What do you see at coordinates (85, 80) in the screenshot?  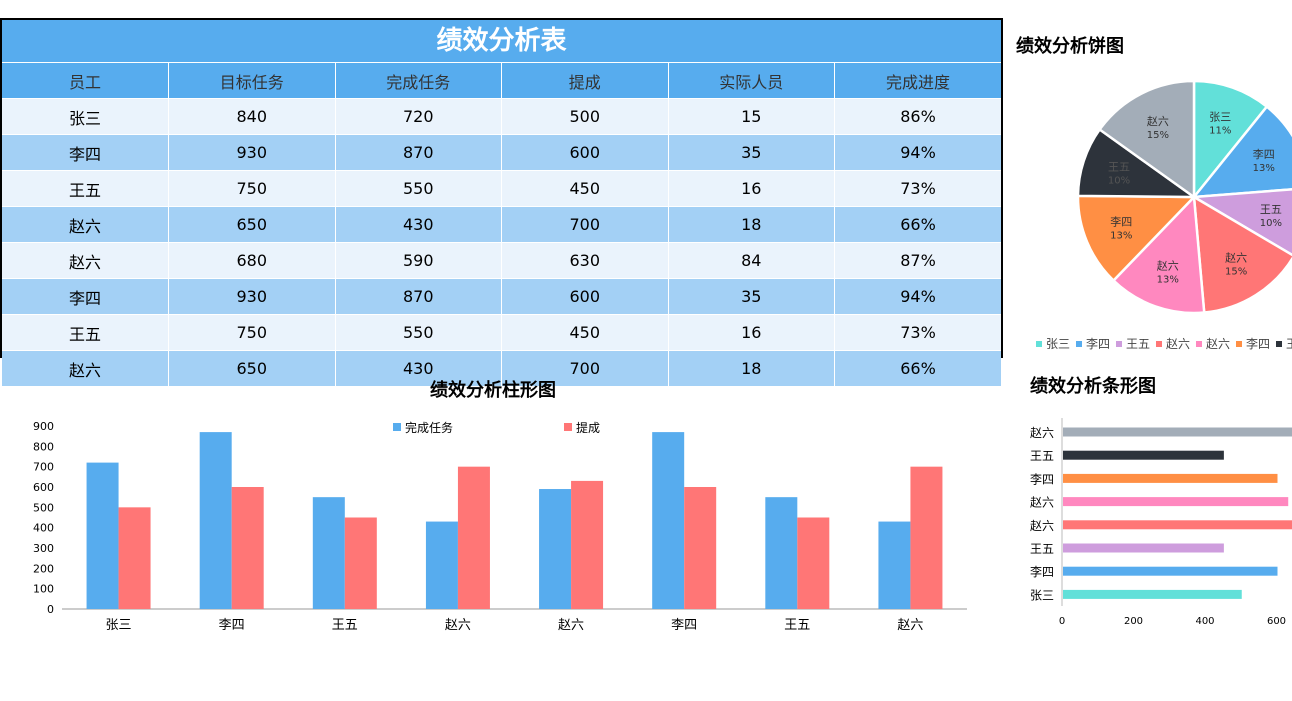 I see `table-header-cell: 员工` at bounding box center [85, 80].